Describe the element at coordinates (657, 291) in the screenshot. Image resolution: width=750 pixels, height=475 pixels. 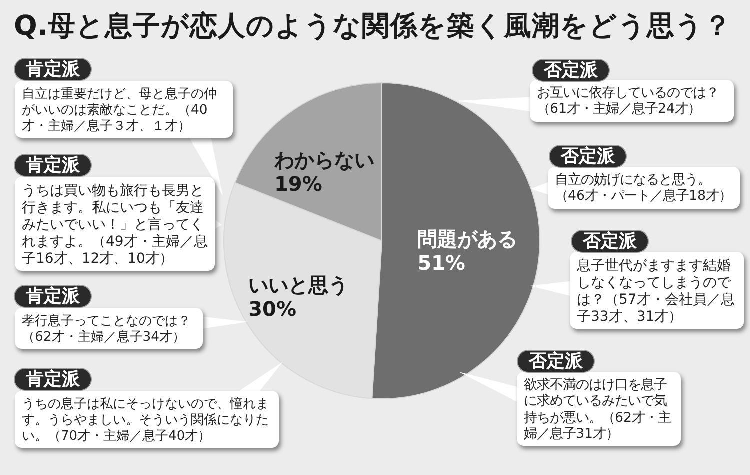
I see `text: 息子世代がますます結婚しなくなってしまうのでは？（57才・会社員／息子33才、31才）` at that location.